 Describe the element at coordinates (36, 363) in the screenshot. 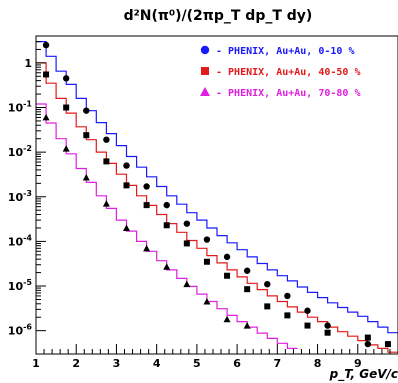

I see `x-tick-label: 1` at that location.